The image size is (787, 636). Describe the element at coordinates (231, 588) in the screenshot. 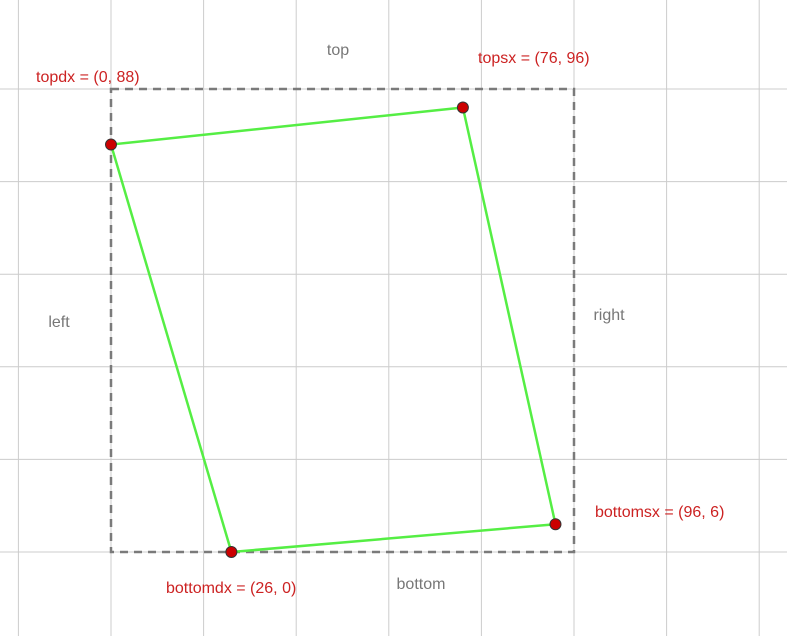

I see `bottomdx-label: bottomdx = (26, 0)` at that location.